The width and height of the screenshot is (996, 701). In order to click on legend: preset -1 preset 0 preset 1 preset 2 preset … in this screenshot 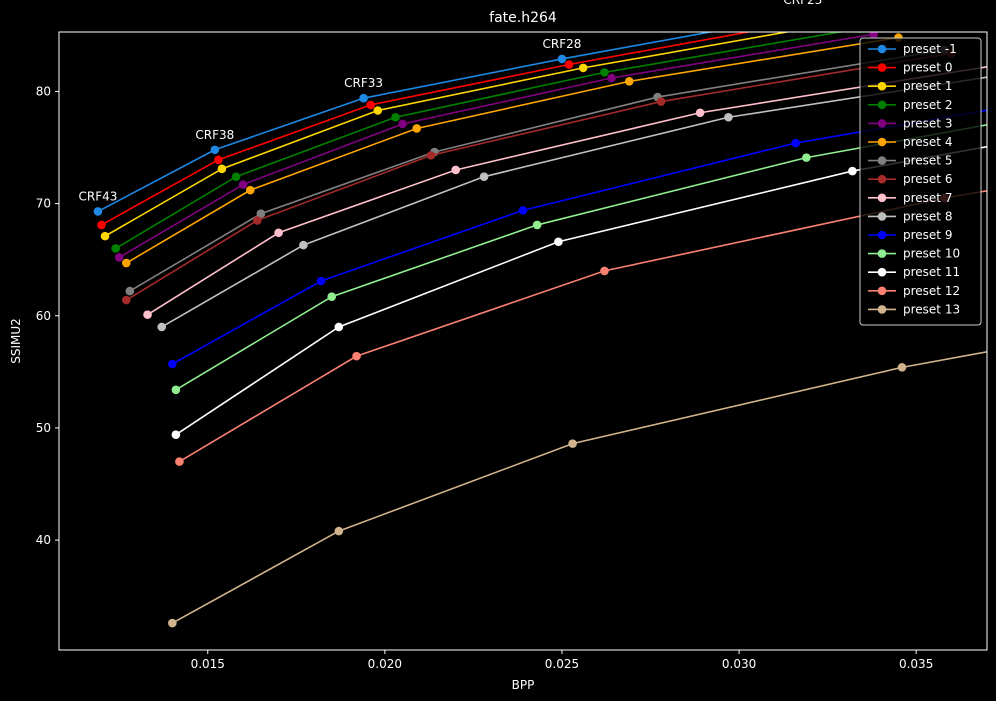, I will do `click(920, 181)`.